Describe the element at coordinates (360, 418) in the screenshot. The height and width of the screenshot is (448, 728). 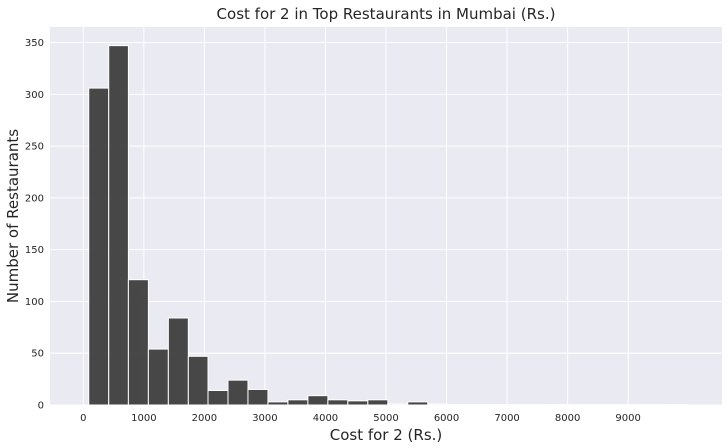
I see `x-axis-ticks: 0 1000 2000 3000 4000 5000 6000 7000 8000 9000` at that location.